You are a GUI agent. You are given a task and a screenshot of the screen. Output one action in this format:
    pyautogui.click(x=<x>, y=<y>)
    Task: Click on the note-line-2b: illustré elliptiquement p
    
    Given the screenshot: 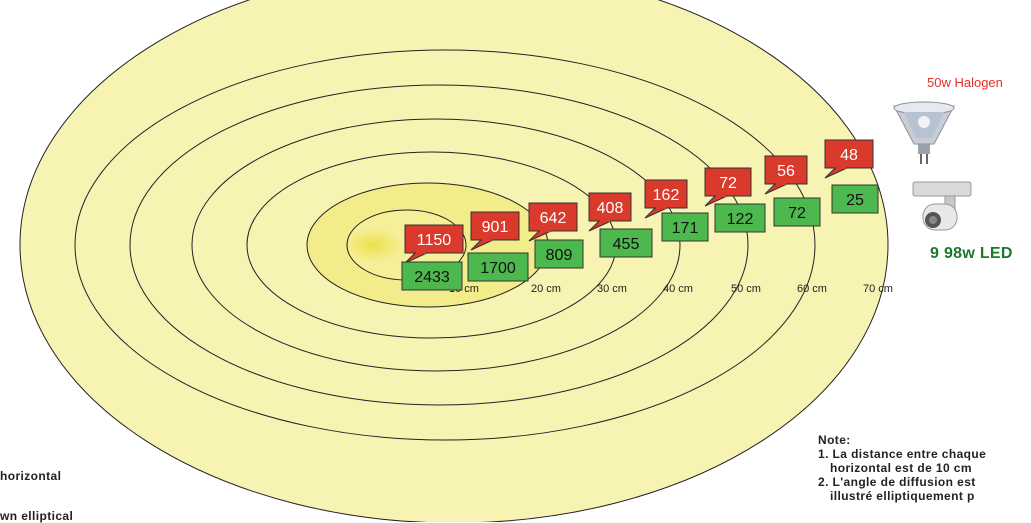 What is the action you would take?
    pyautogui.click(x=902, y=496)
    